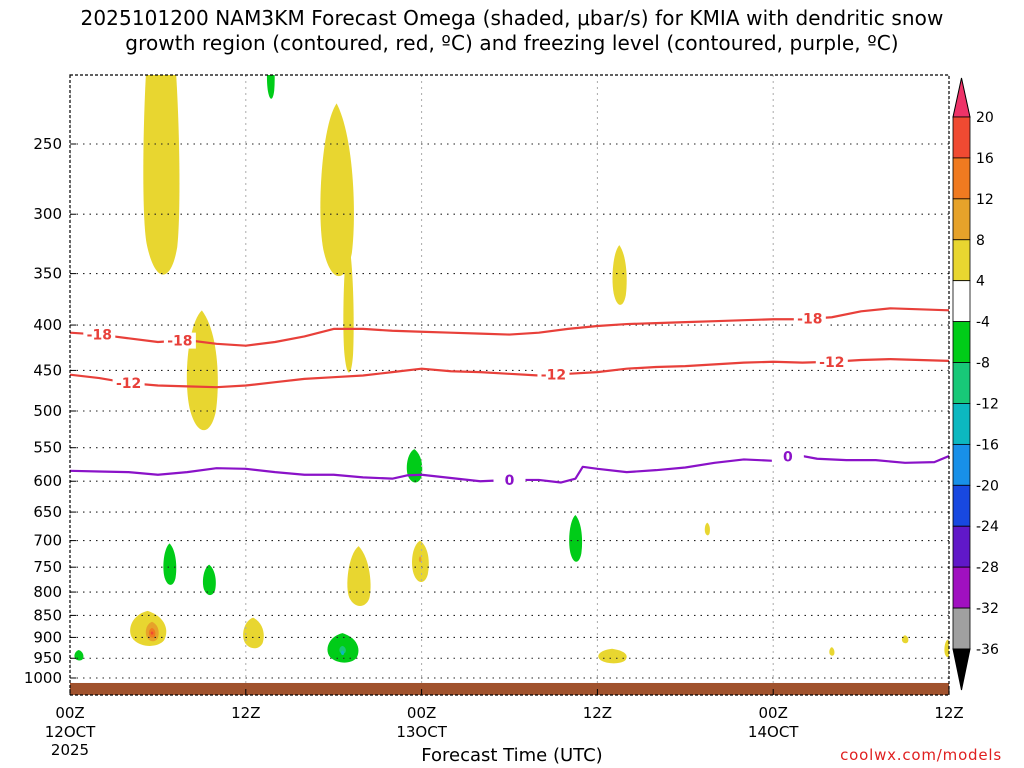 Image resolution: width=1024 pixels, height=768 pixels. Describe the element at coordinates (983, 364) in the screenshot. I see `colorbar-label: -8` at that location.